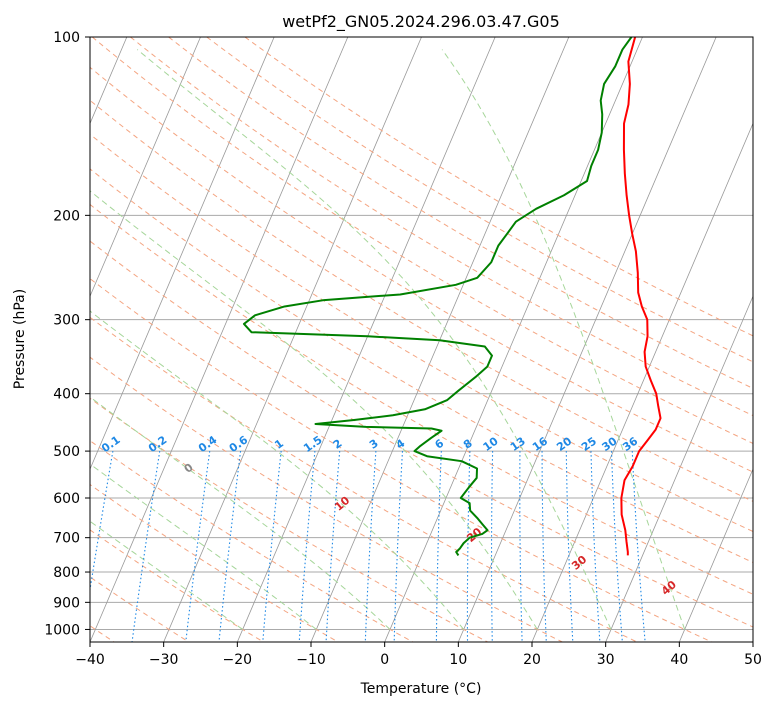 Image resolution: width=775 pixels, height=708 pixels. I want to click on x-tick-label: 50, so click(753, 660).